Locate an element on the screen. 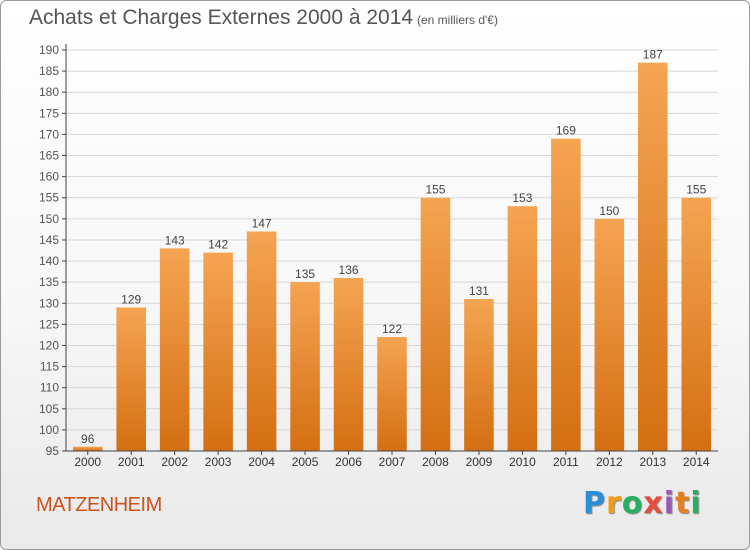 The image size is (750, 550). data-label: 153 is located at coordinates (522, 198).